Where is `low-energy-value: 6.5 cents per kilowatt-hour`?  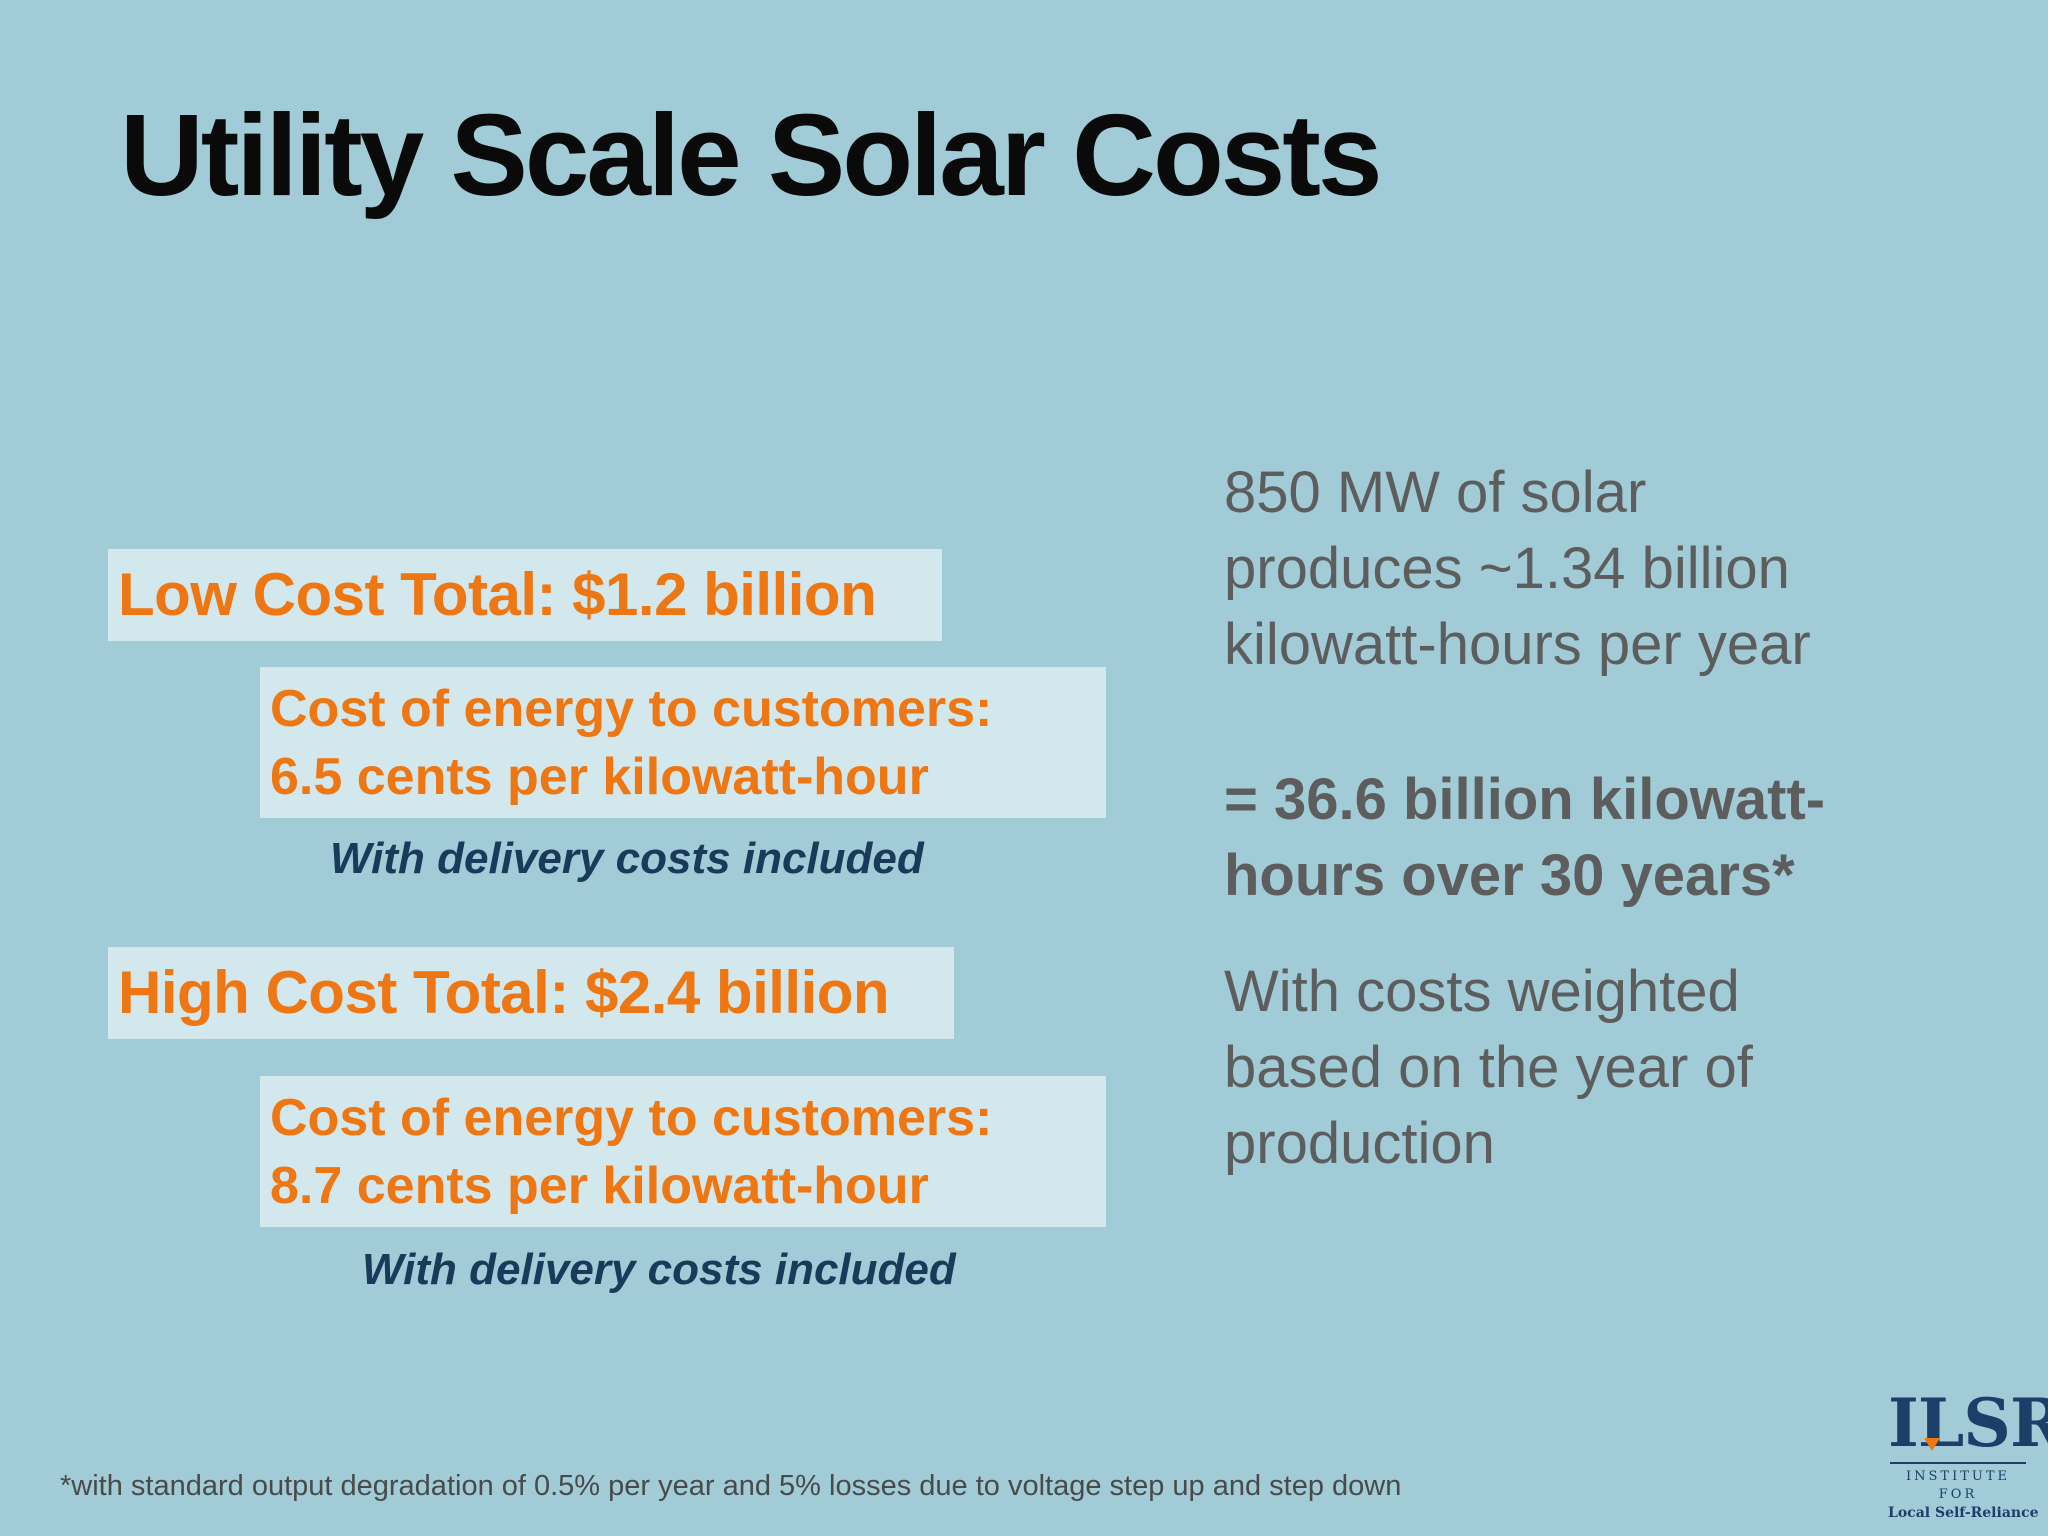
low-energy-value: 6.5 cents per kilowatt-hour is located at coordinates (599, 777).